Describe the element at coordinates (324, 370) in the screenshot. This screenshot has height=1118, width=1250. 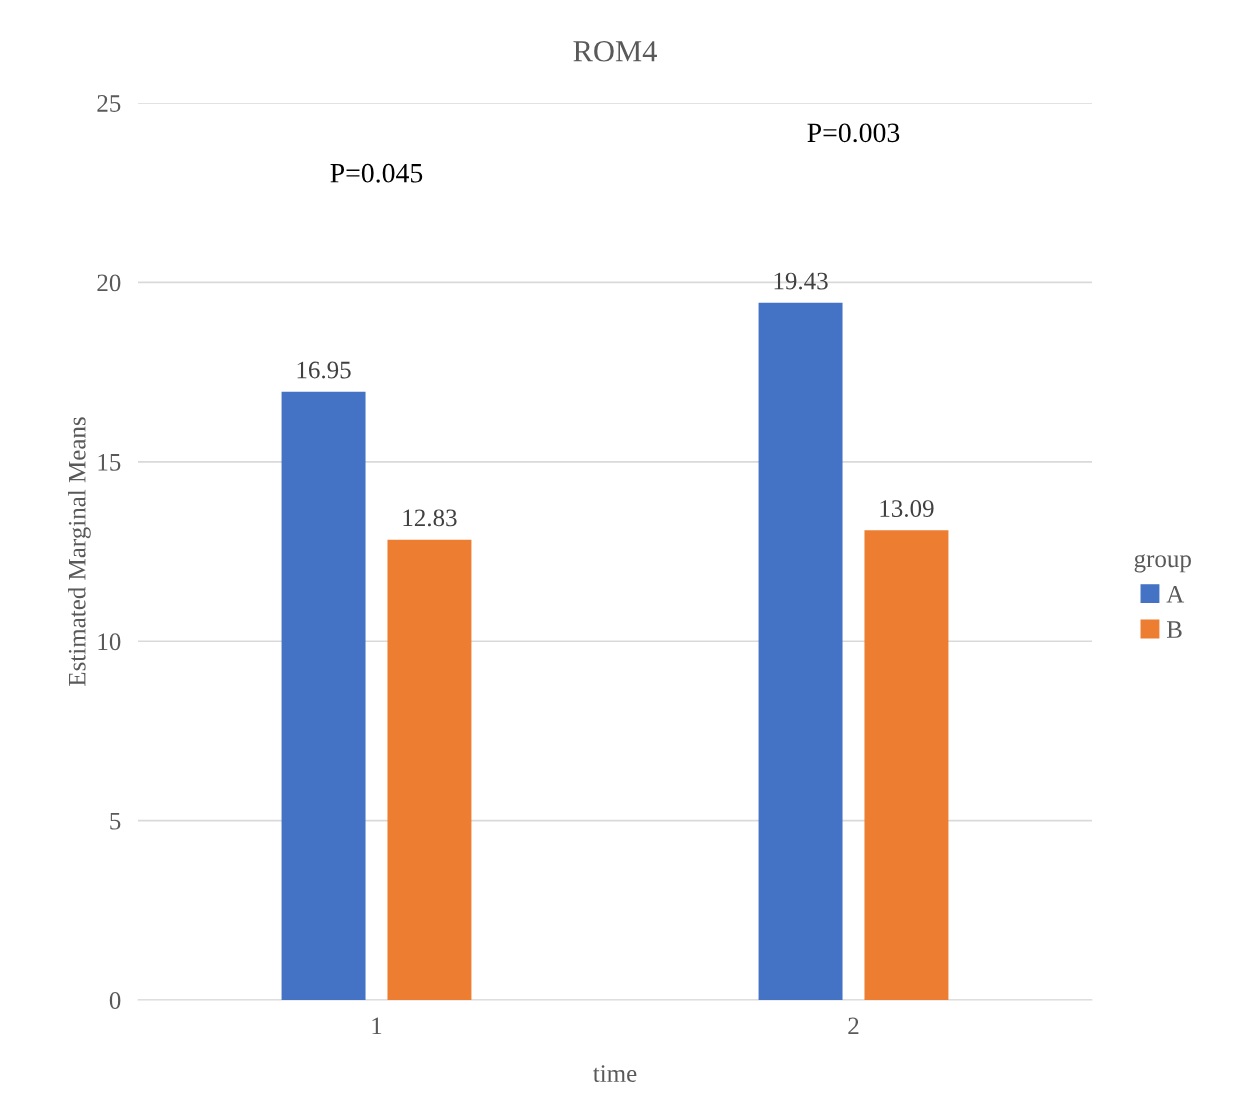
I see `data-label: 16.95` at that location.